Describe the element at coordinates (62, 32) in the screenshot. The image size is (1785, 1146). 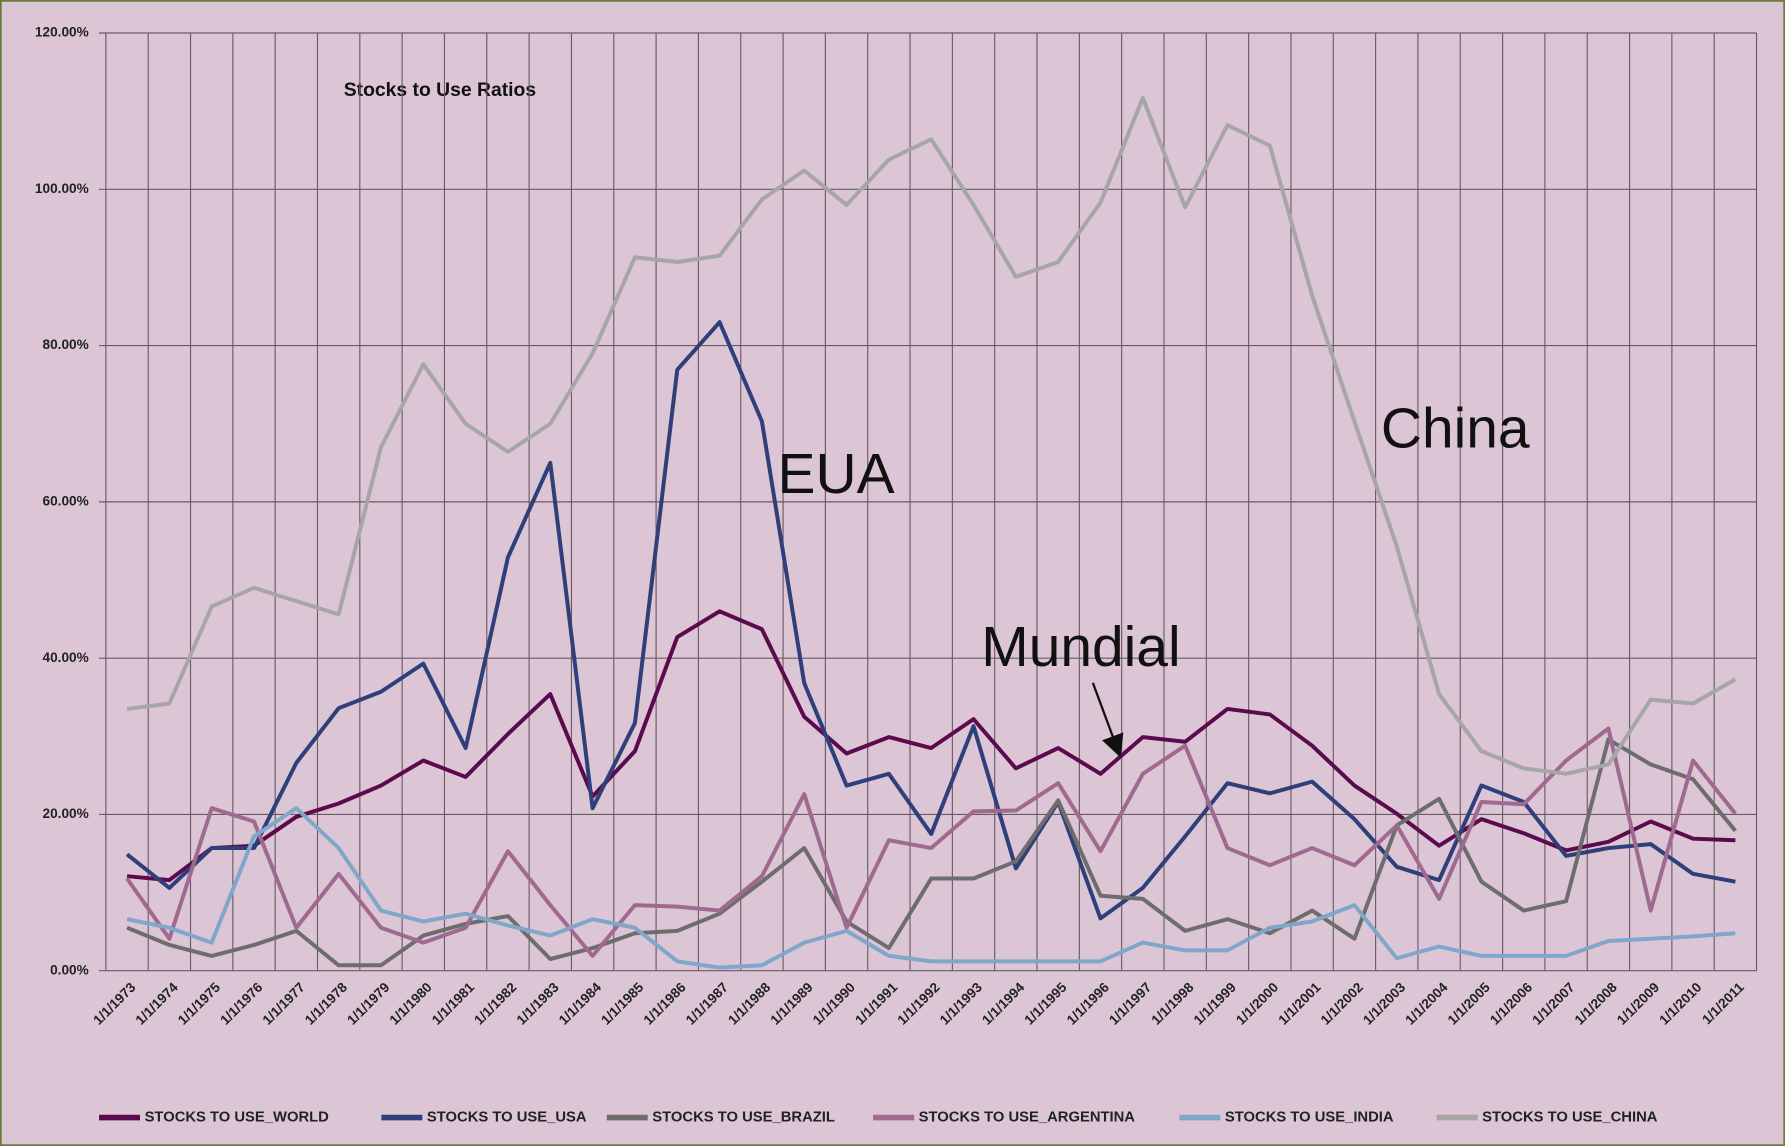
I see `y-tick-label: 120.00%` at that location.